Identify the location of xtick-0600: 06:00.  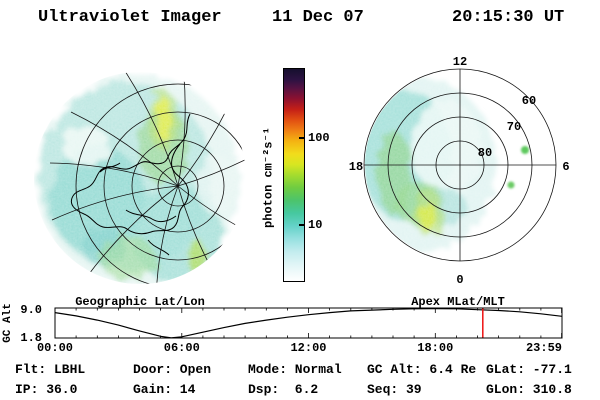
(182, 348).